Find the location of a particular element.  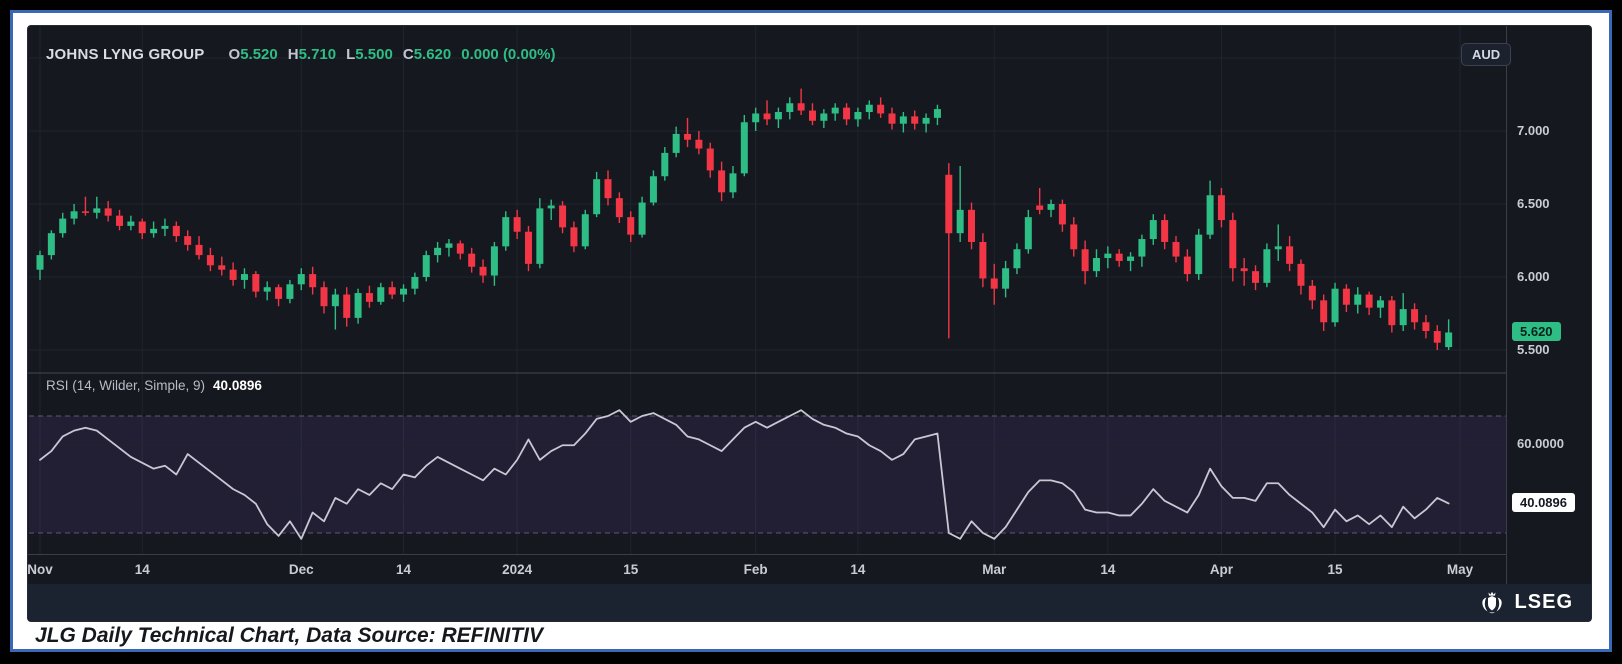

time-tick: Apr is located at coordinates (1221, 569).